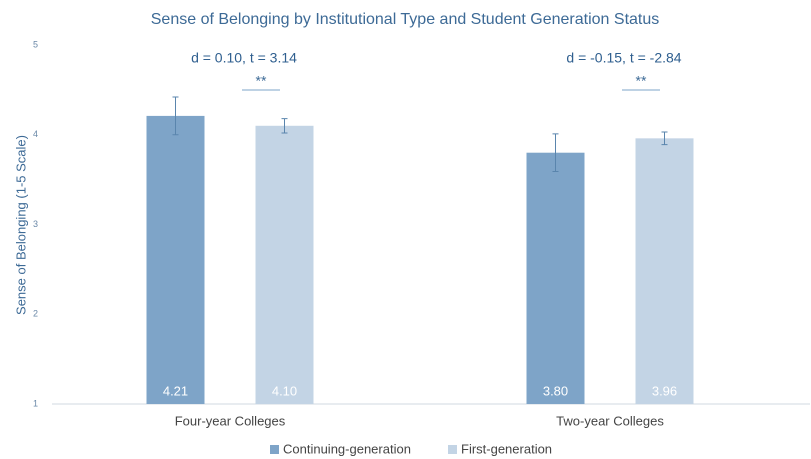  I want to click on value-label: 4.21, so click(175, 390).